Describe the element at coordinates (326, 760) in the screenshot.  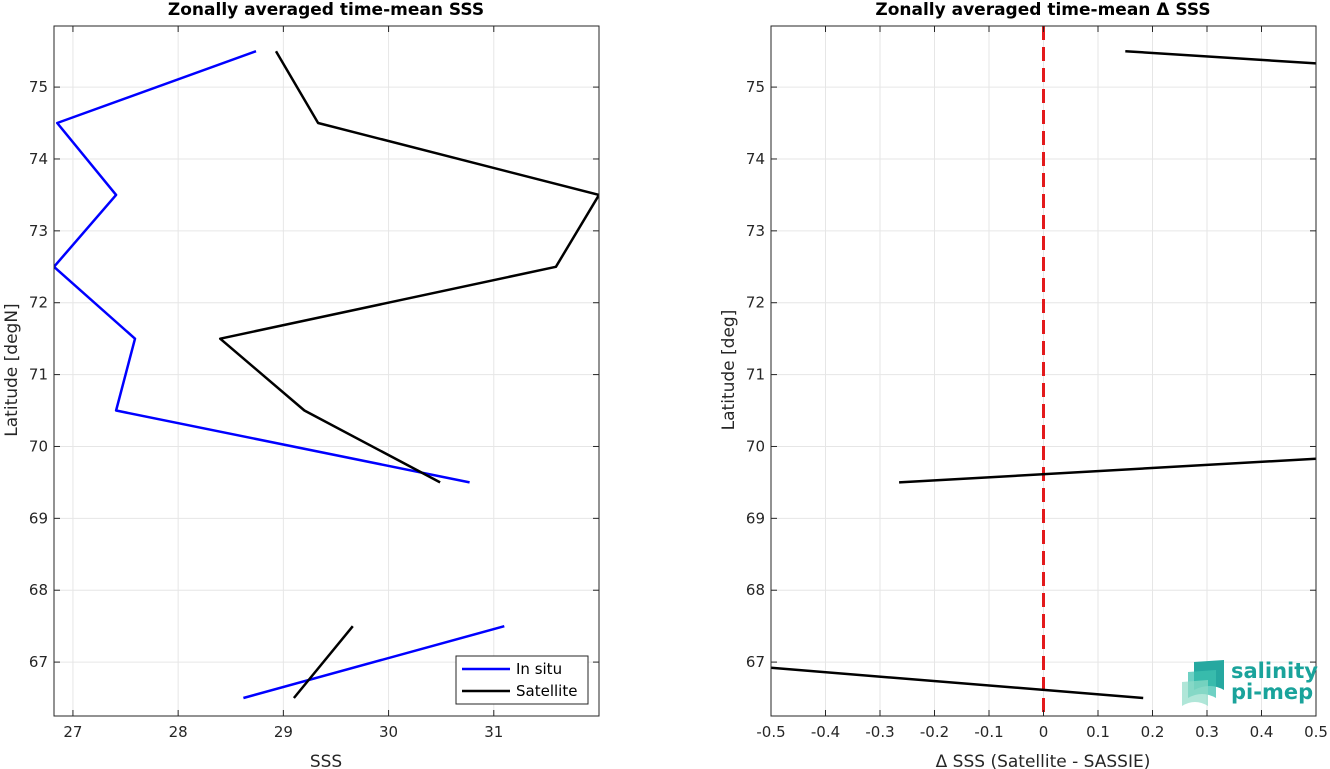
I see `left-x-axis-label: SSS` at that location.